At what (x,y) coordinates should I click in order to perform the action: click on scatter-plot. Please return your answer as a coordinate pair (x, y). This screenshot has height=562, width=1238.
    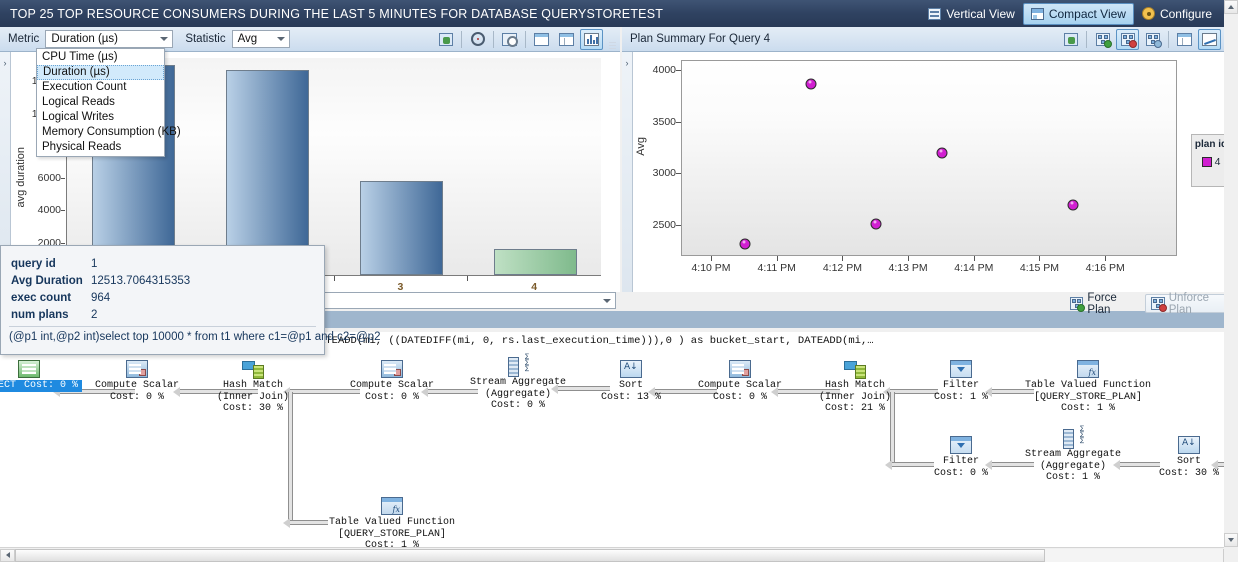
    Looking at the image, I should click on (929, 158).